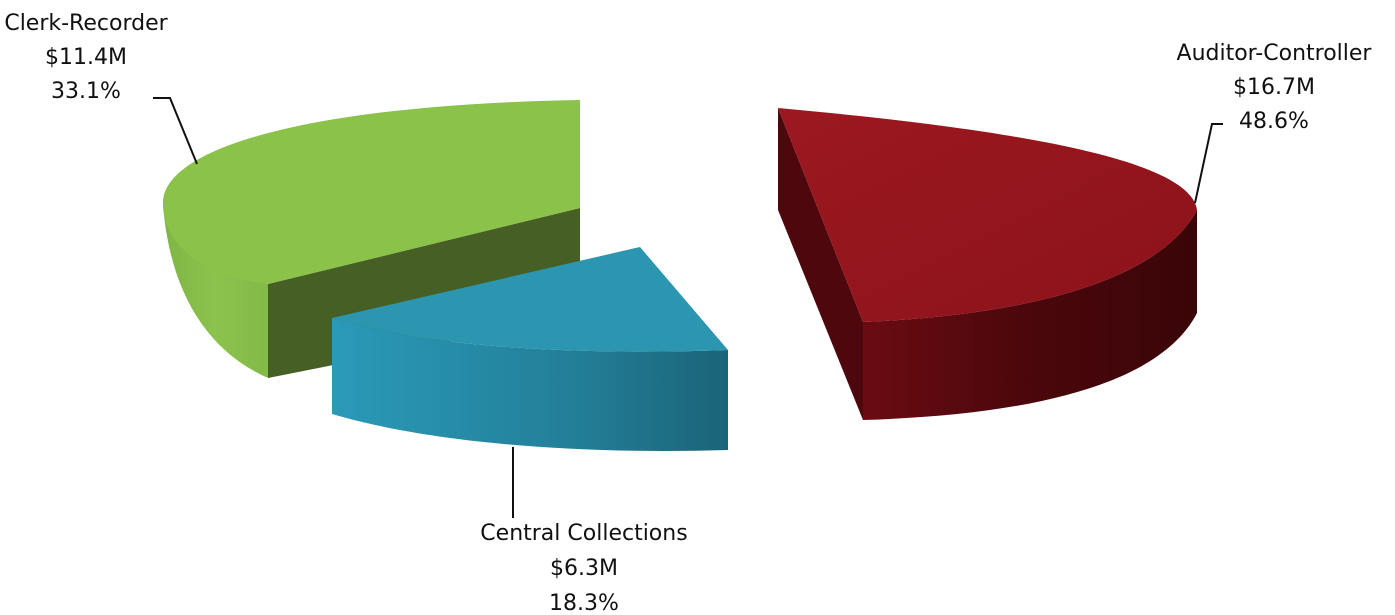 The image size is (1395, 615). Describe the element at coordinates (86, 91) in the screenshot. I see `label-percent-clerk-recorder: 33.1%` at that location.